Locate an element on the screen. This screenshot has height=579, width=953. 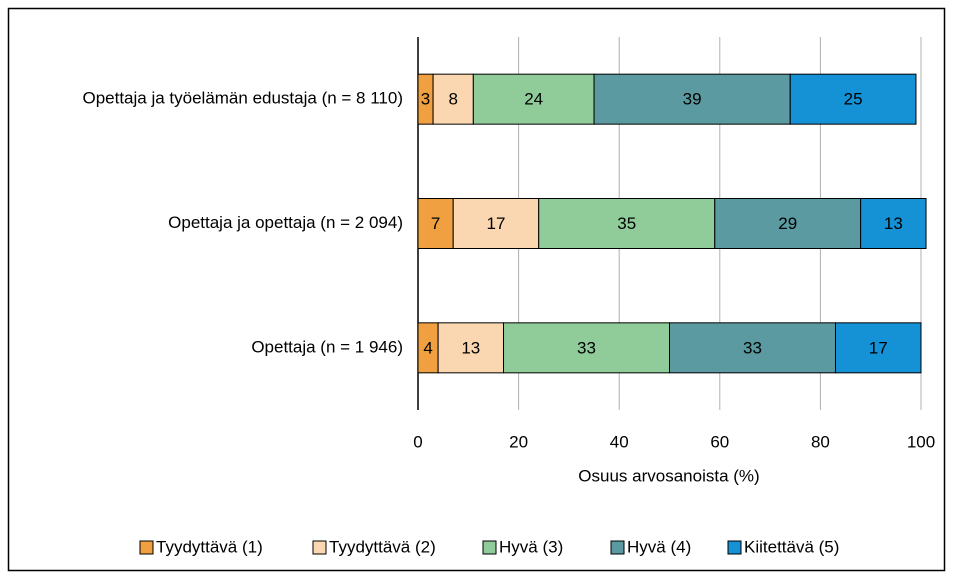
data-label: 39 is located at coordinates (692, 99).